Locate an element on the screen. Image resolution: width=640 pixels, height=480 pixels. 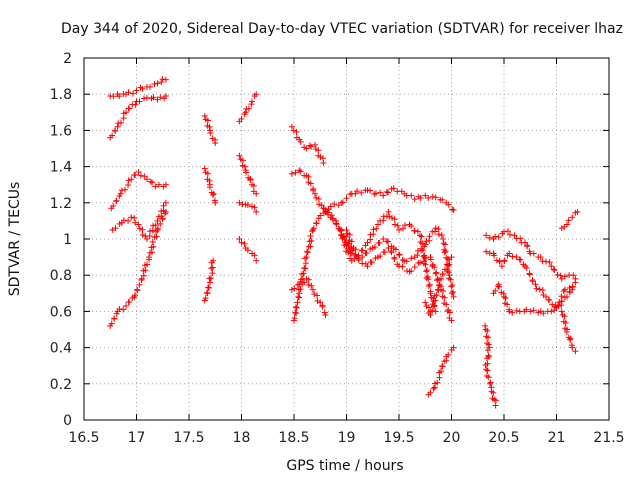
x-tick-label: 16.5 is located at coordinates (83, 438).